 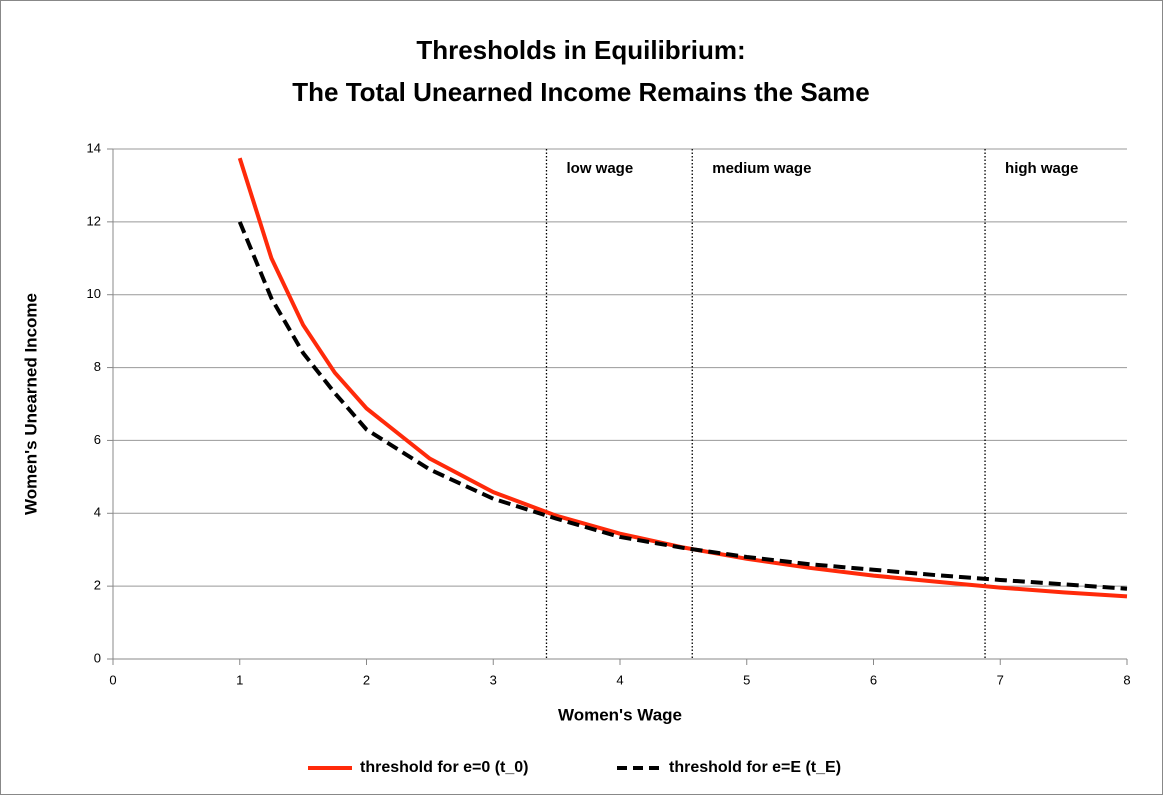 I want to click on region-label: medium wage, so click(x=761, y=168).